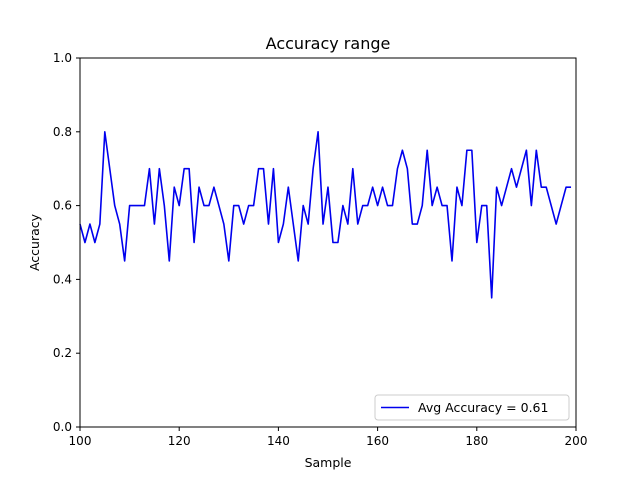  I want to click on x-tick-label: 180, so click(476, 441).